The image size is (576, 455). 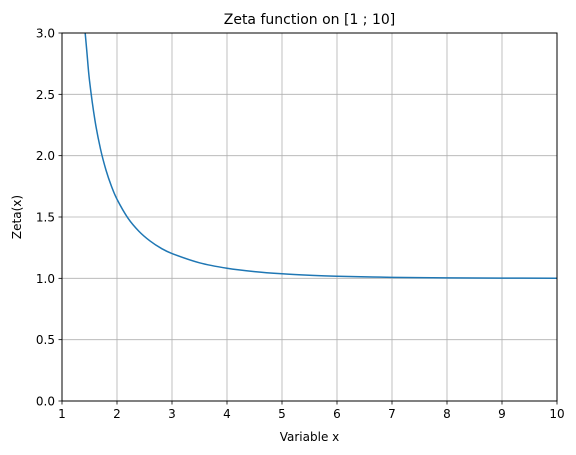 What do you see at coordinates (117, 414) in the screenshot?
I see `x-tick-label: 2` at bounding box center [117, 414].